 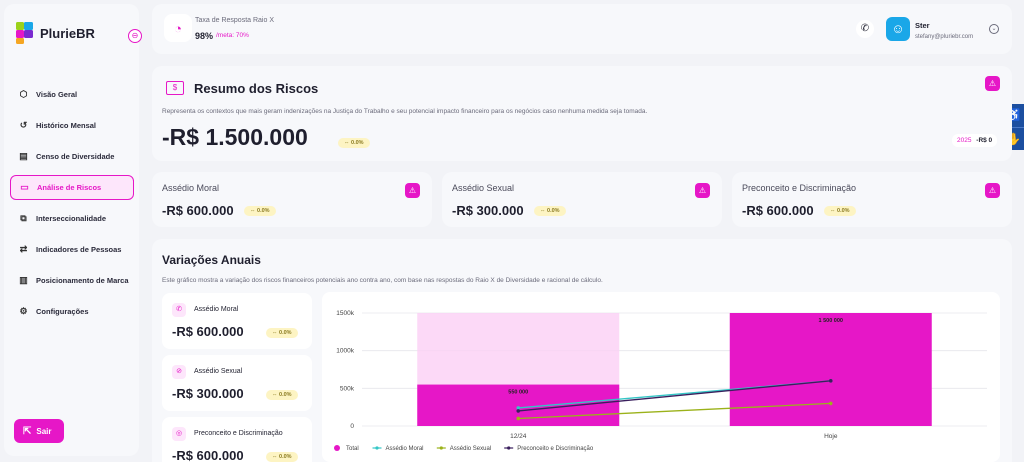 What do you see at coordinates (66, 125) in the screenshot?
I see `sidebar-item-label: Histórico Mensal` at bounding box center [66, 125].